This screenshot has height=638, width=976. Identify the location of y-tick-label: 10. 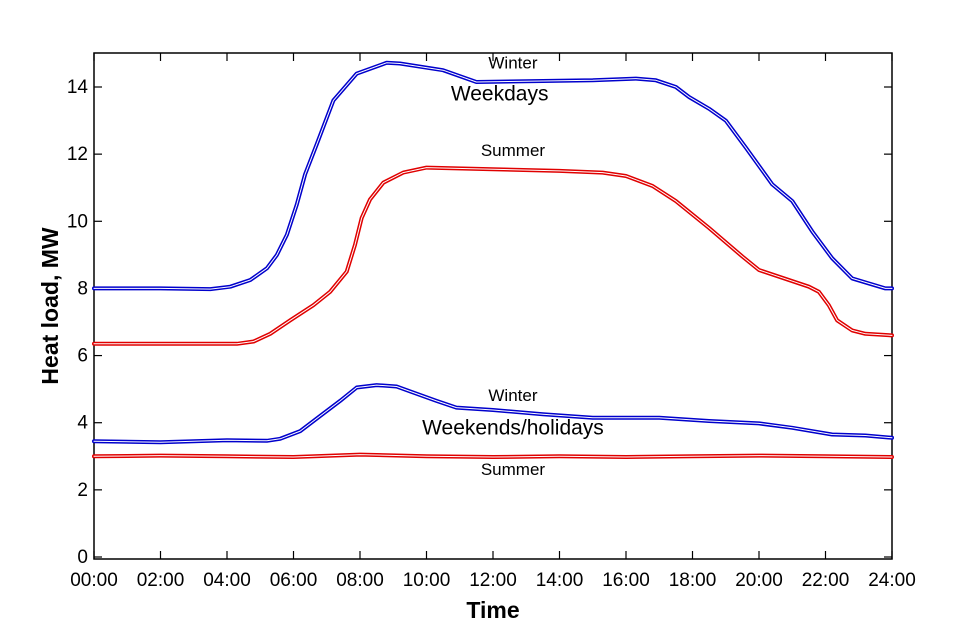
(77, 221).